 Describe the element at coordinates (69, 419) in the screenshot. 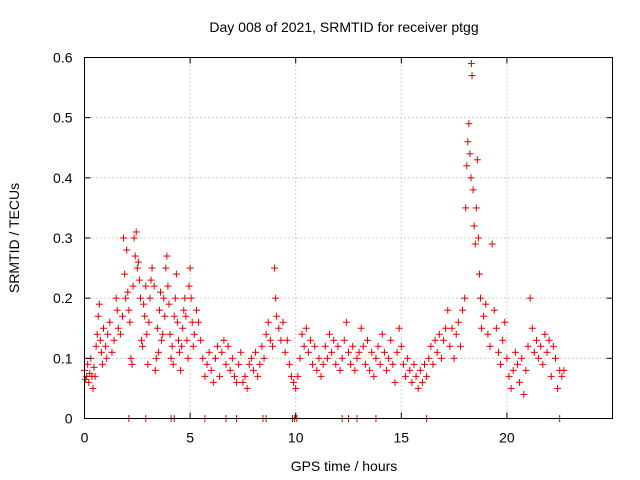

I see `y-tick-label: 0` at that location.